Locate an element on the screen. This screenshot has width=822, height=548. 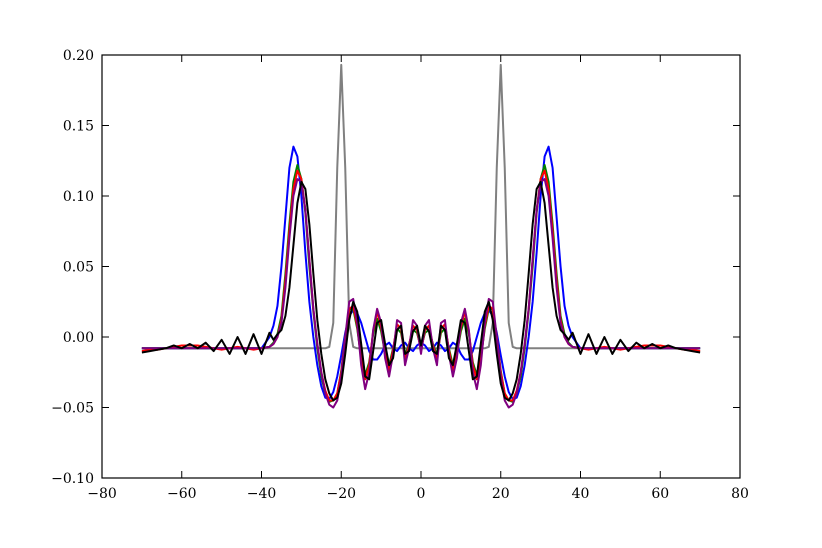
x-tick-label: 0 is located at coordinates (421, 494).